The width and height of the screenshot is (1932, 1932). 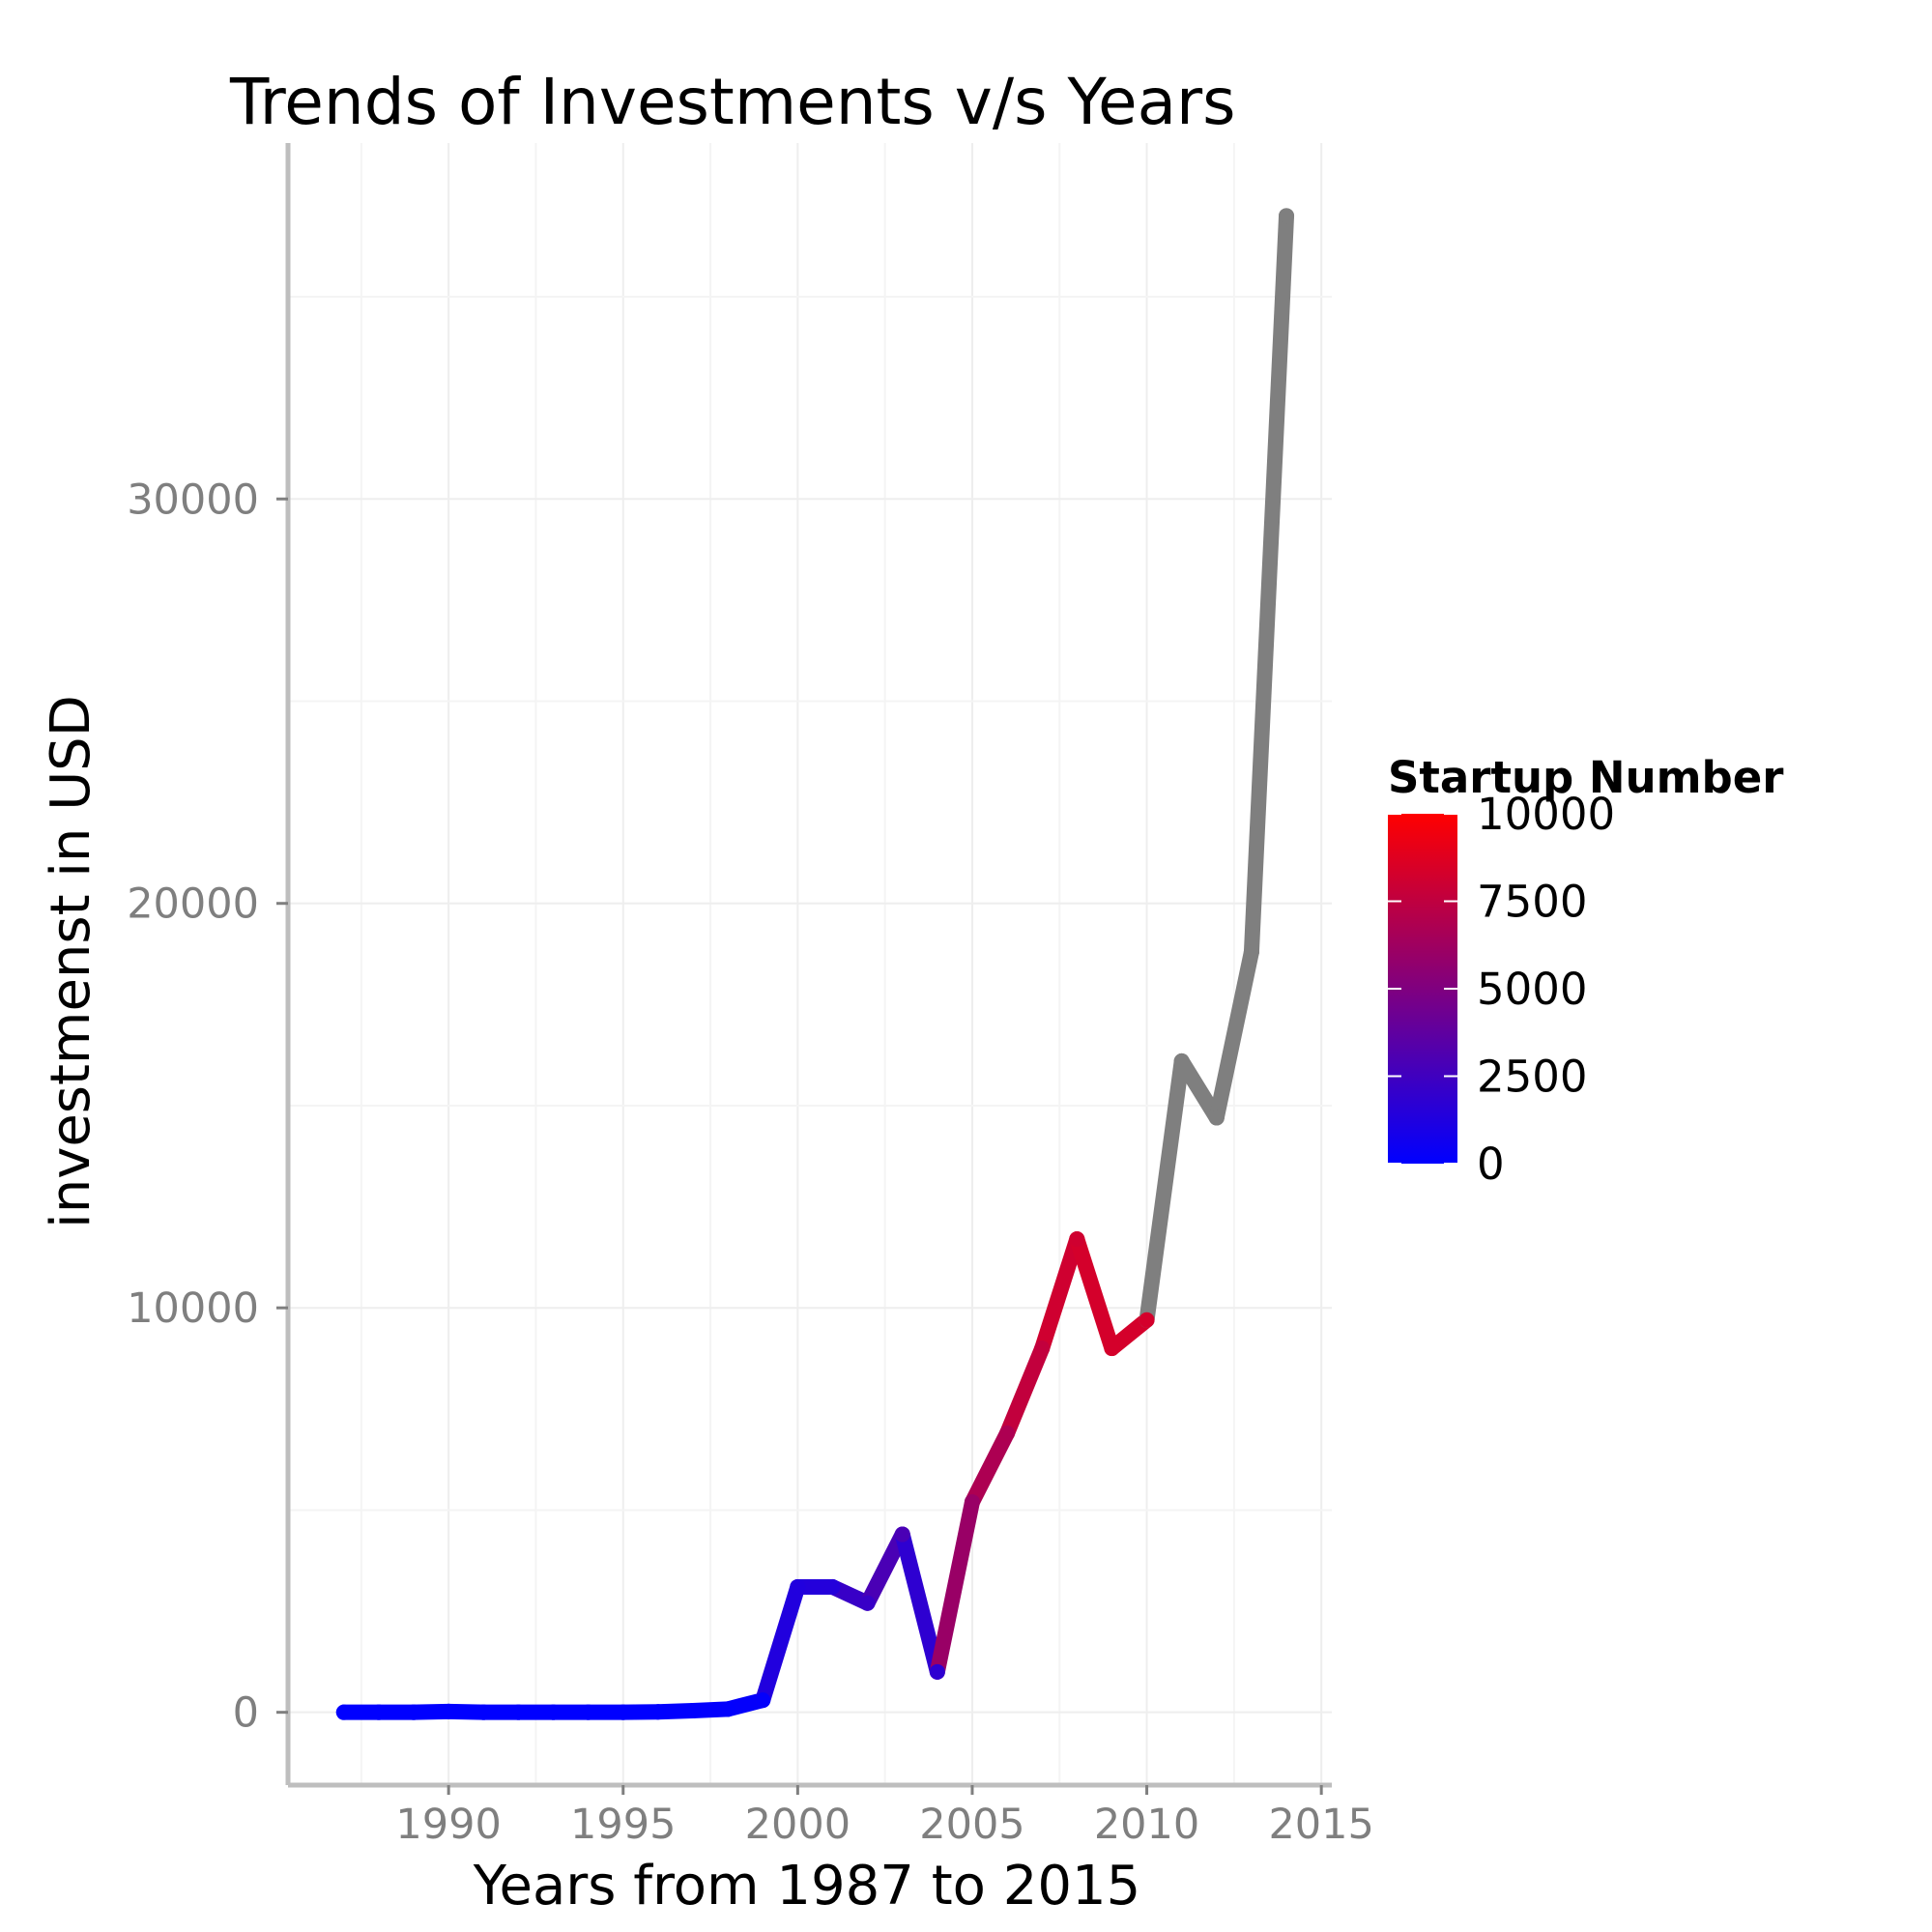 I want to click on y-tick-label: 20000, so click(x=193, y=904).